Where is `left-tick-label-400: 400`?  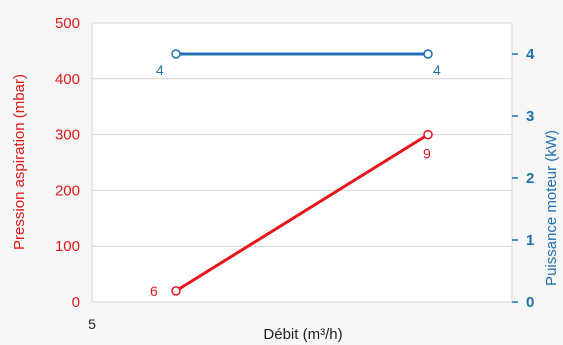
left-tick-label-400: 400 is located at coordinates (67, 79).